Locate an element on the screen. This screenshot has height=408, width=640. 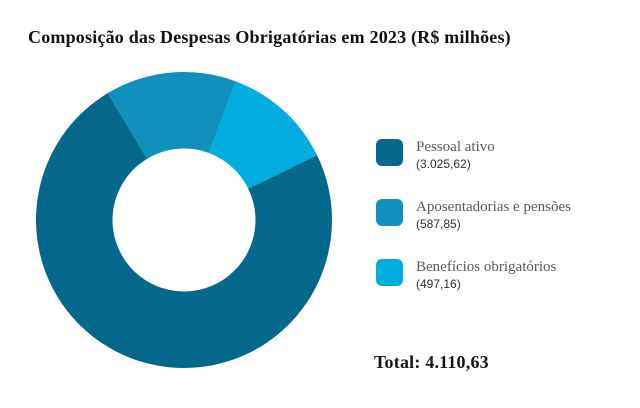
legend-text: Benefícios obrigatórios (497,16) is located at coordinates (486, 275).